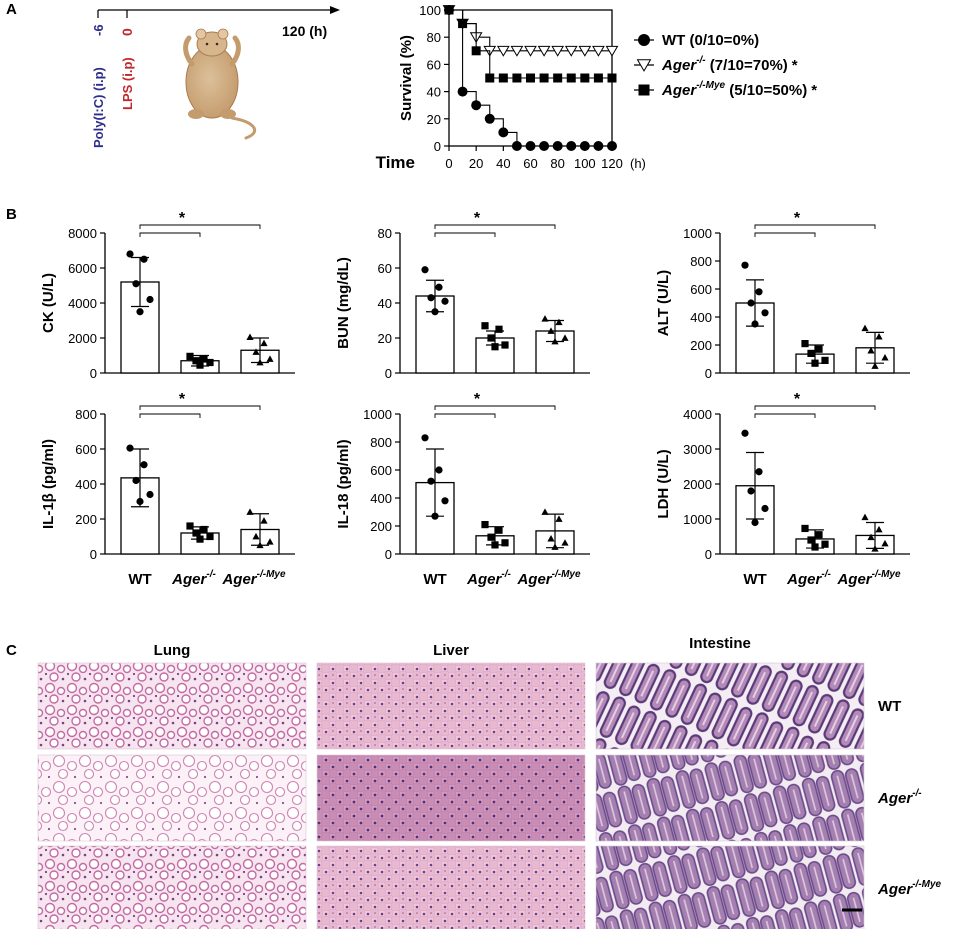 The image size is (957, 934). Describe the element at coordinates (385, 303) in the screenshot. I see `ytick-label: 40` at that location.